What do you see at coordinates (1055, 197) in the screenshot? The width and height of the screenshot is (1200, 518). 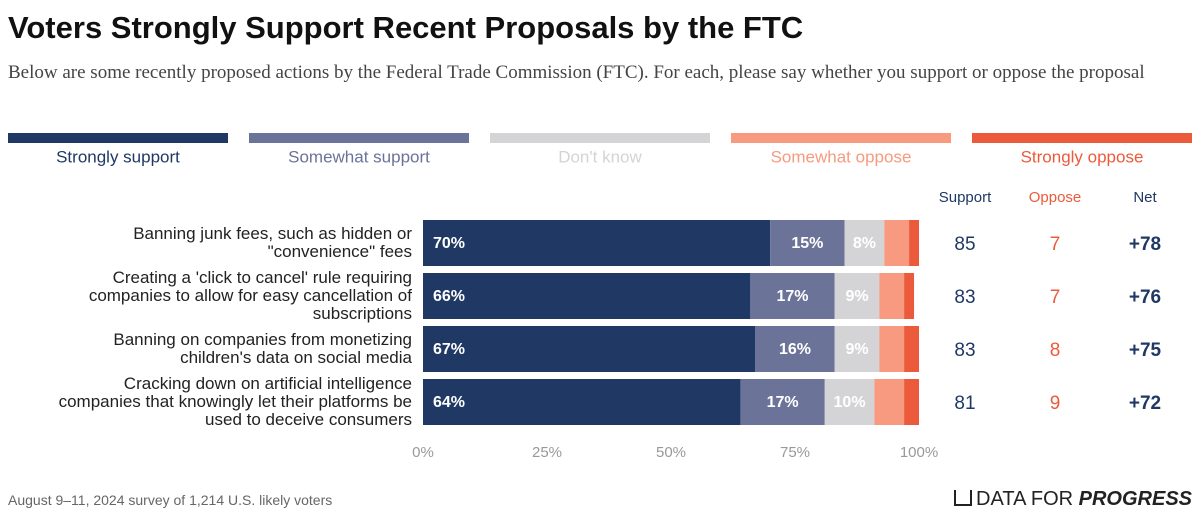 I see `column-header: Oppose` at bounding box center [1055, 197].